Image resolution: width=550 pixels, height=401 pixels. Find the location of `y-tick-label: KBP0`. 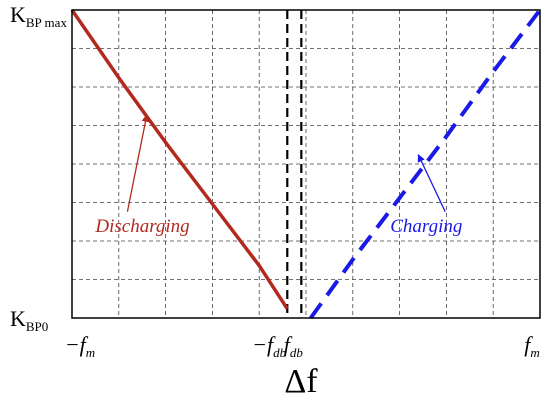

y-tick-label: KBP0 is located at coordinates (29, 320).